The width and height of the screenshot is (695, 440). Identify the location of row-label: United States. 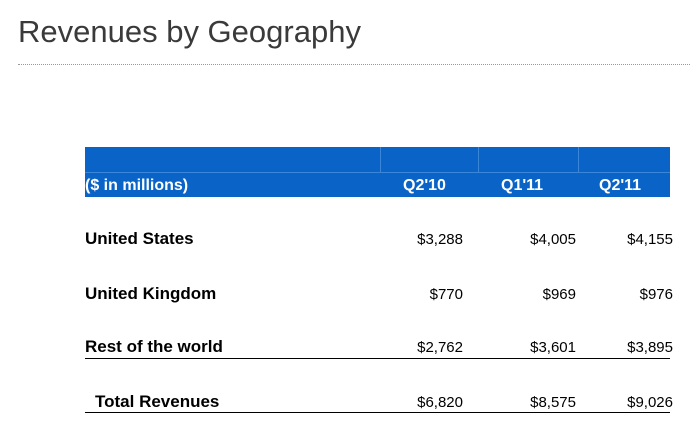
(139, 238).